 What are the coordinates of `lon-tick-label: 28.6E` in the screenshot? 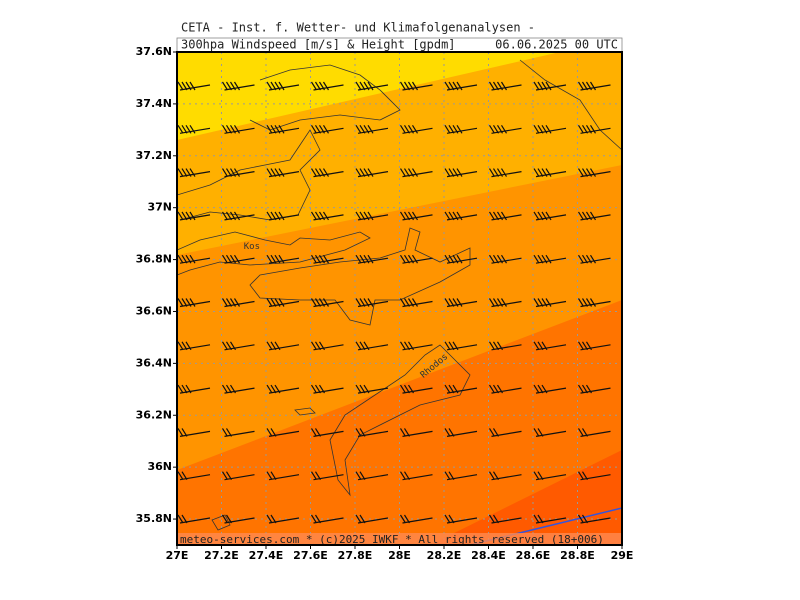 It's located at (533, 555).